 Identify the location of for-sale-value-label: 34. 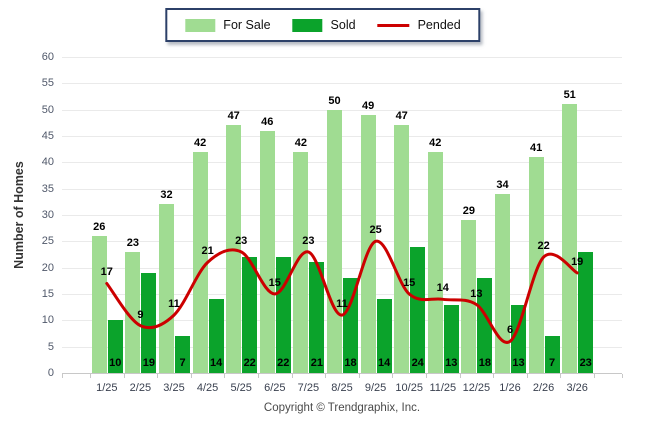
(502, 184).